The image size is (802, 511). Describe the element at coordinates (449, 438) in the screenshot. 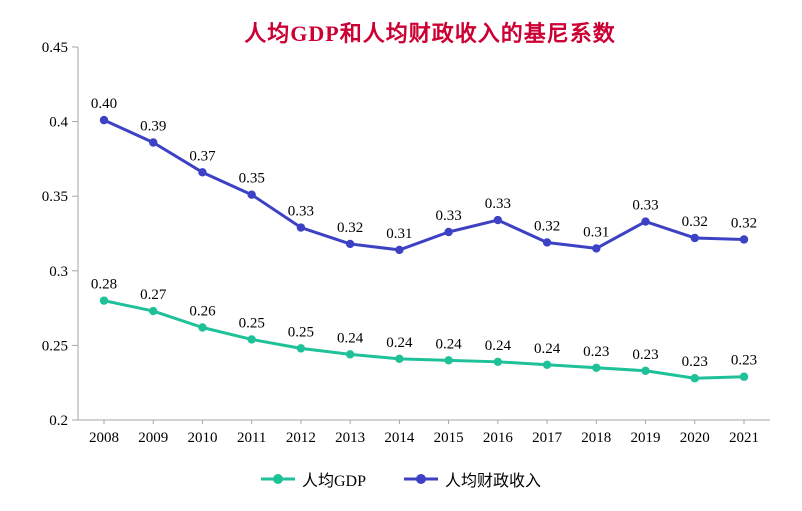

I see `x-tick-label: 2015` at that location.